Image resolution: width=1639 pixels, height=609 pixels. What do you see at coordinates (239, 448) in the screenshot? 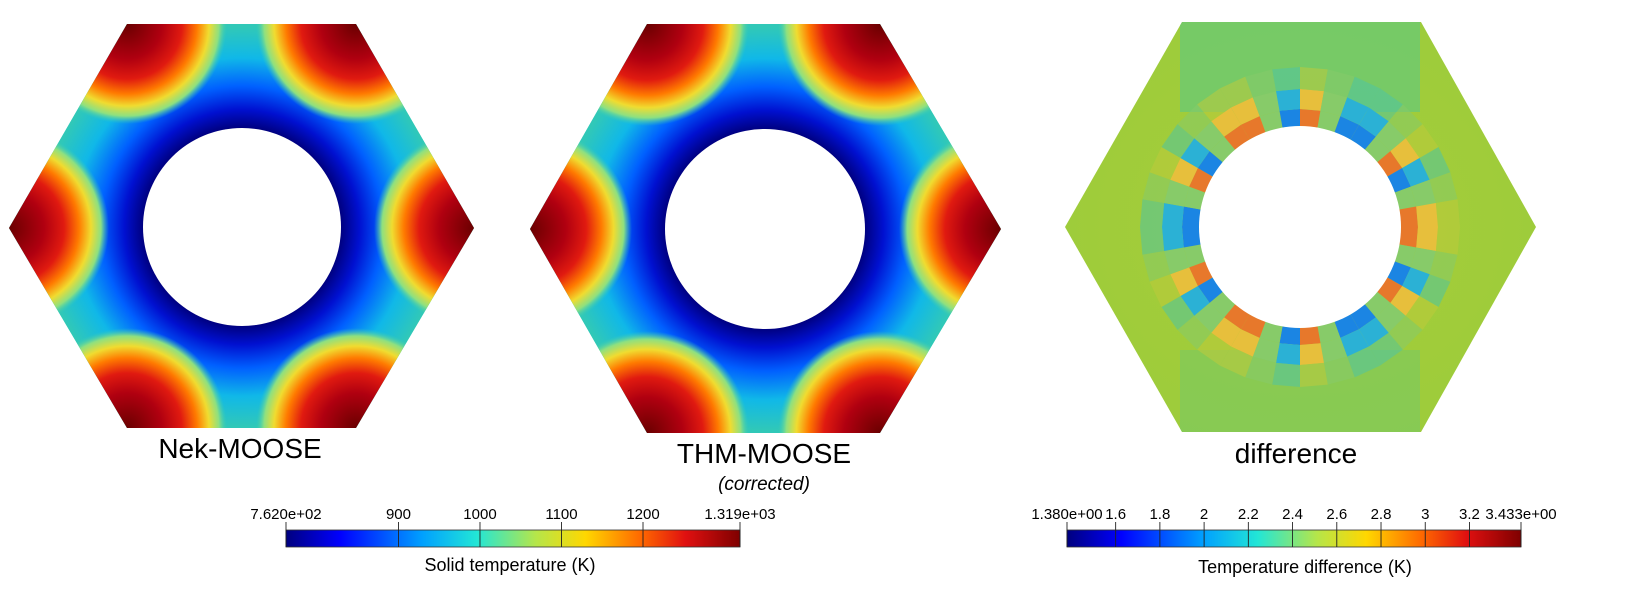
I see `panel-title-1: Nek-MOOSE` at bounding box center [239, 448].